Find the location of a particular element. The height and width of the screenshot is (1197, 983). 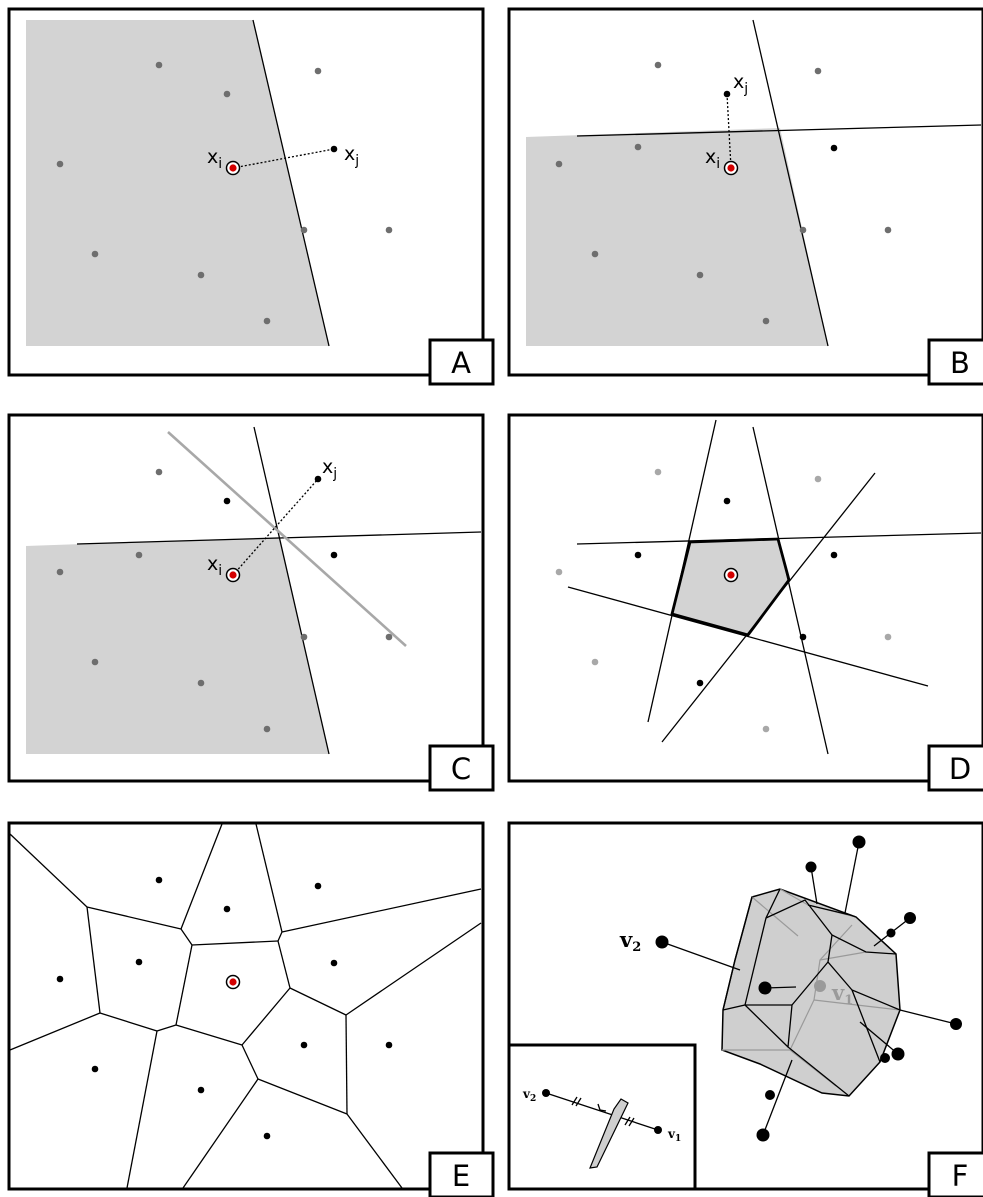

panel-b-xj-label: xj is located at coordinates (740, 84).